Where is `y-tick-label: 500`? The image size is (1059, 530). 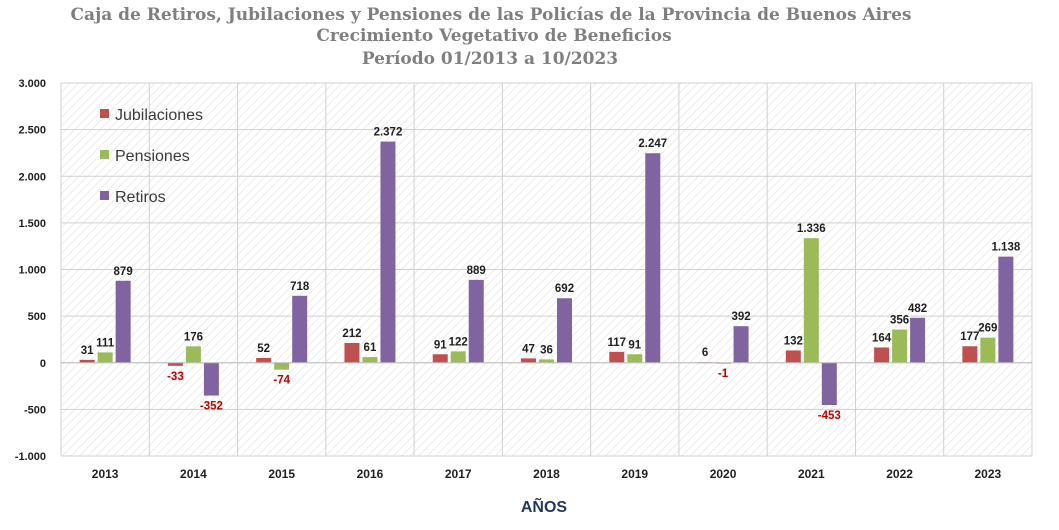 y-tick-label: 500 is located at coordinates (37, 317).